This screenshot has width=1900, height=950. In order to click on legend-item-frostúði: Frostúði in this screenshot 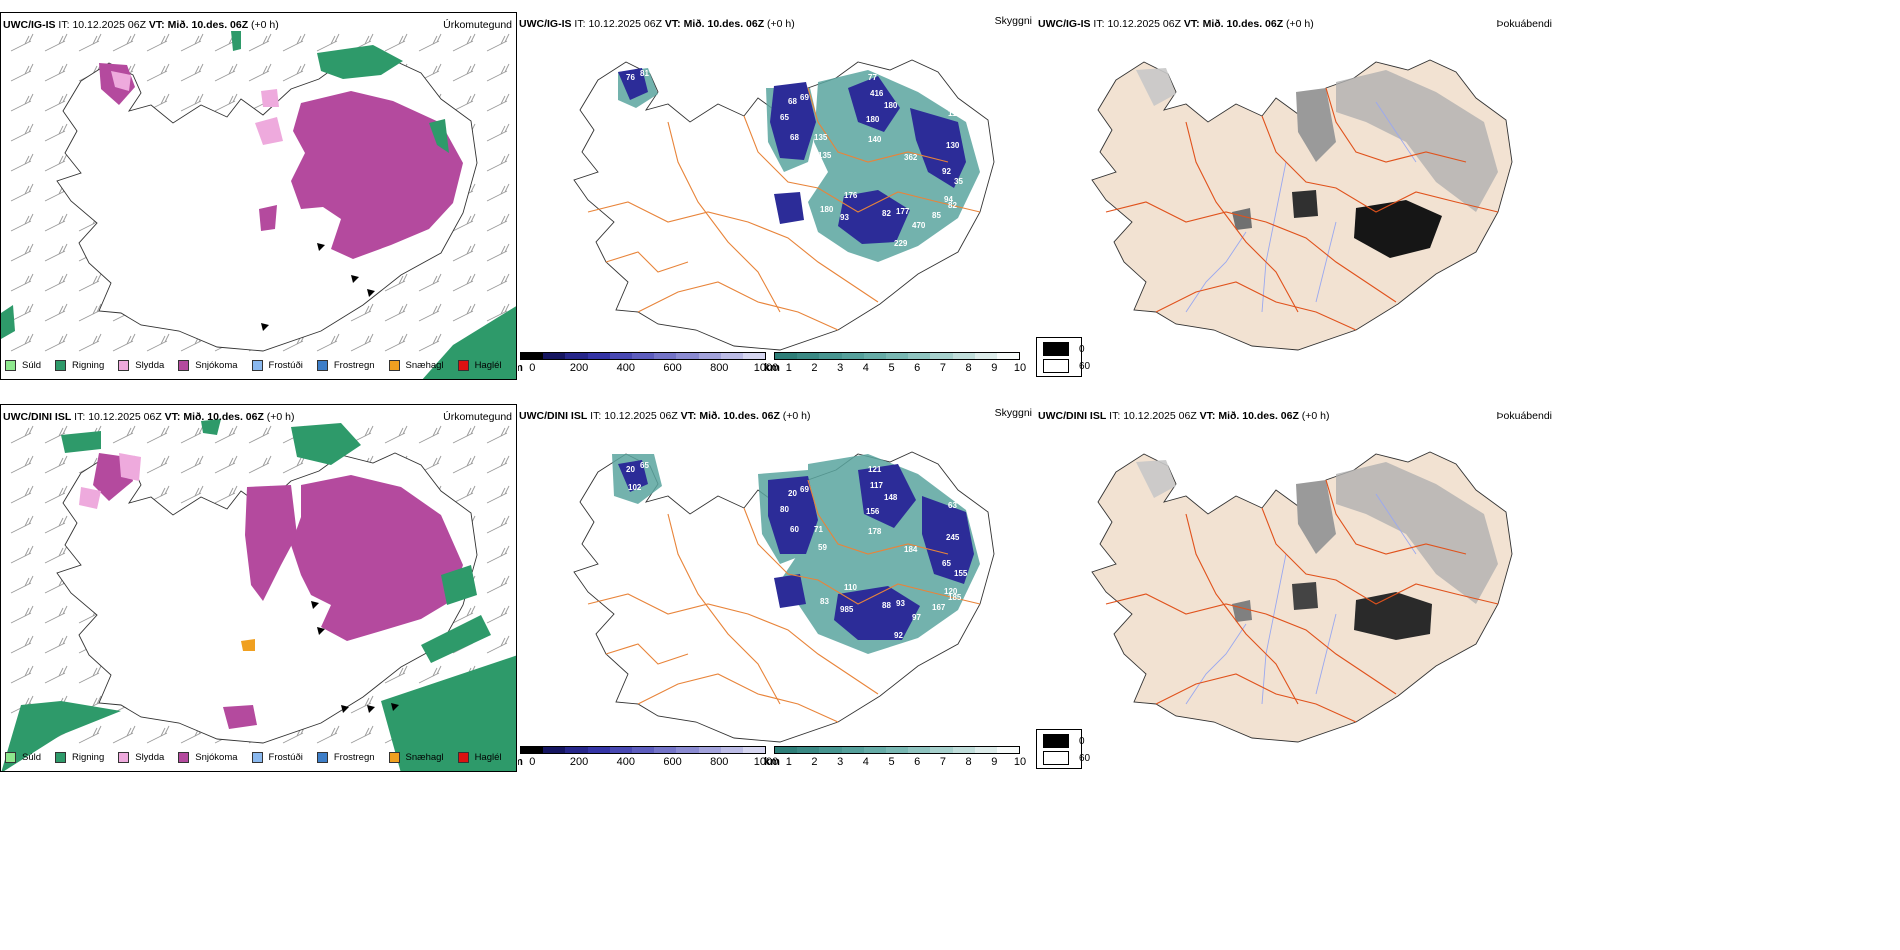, I will do `click(277, 757)`.